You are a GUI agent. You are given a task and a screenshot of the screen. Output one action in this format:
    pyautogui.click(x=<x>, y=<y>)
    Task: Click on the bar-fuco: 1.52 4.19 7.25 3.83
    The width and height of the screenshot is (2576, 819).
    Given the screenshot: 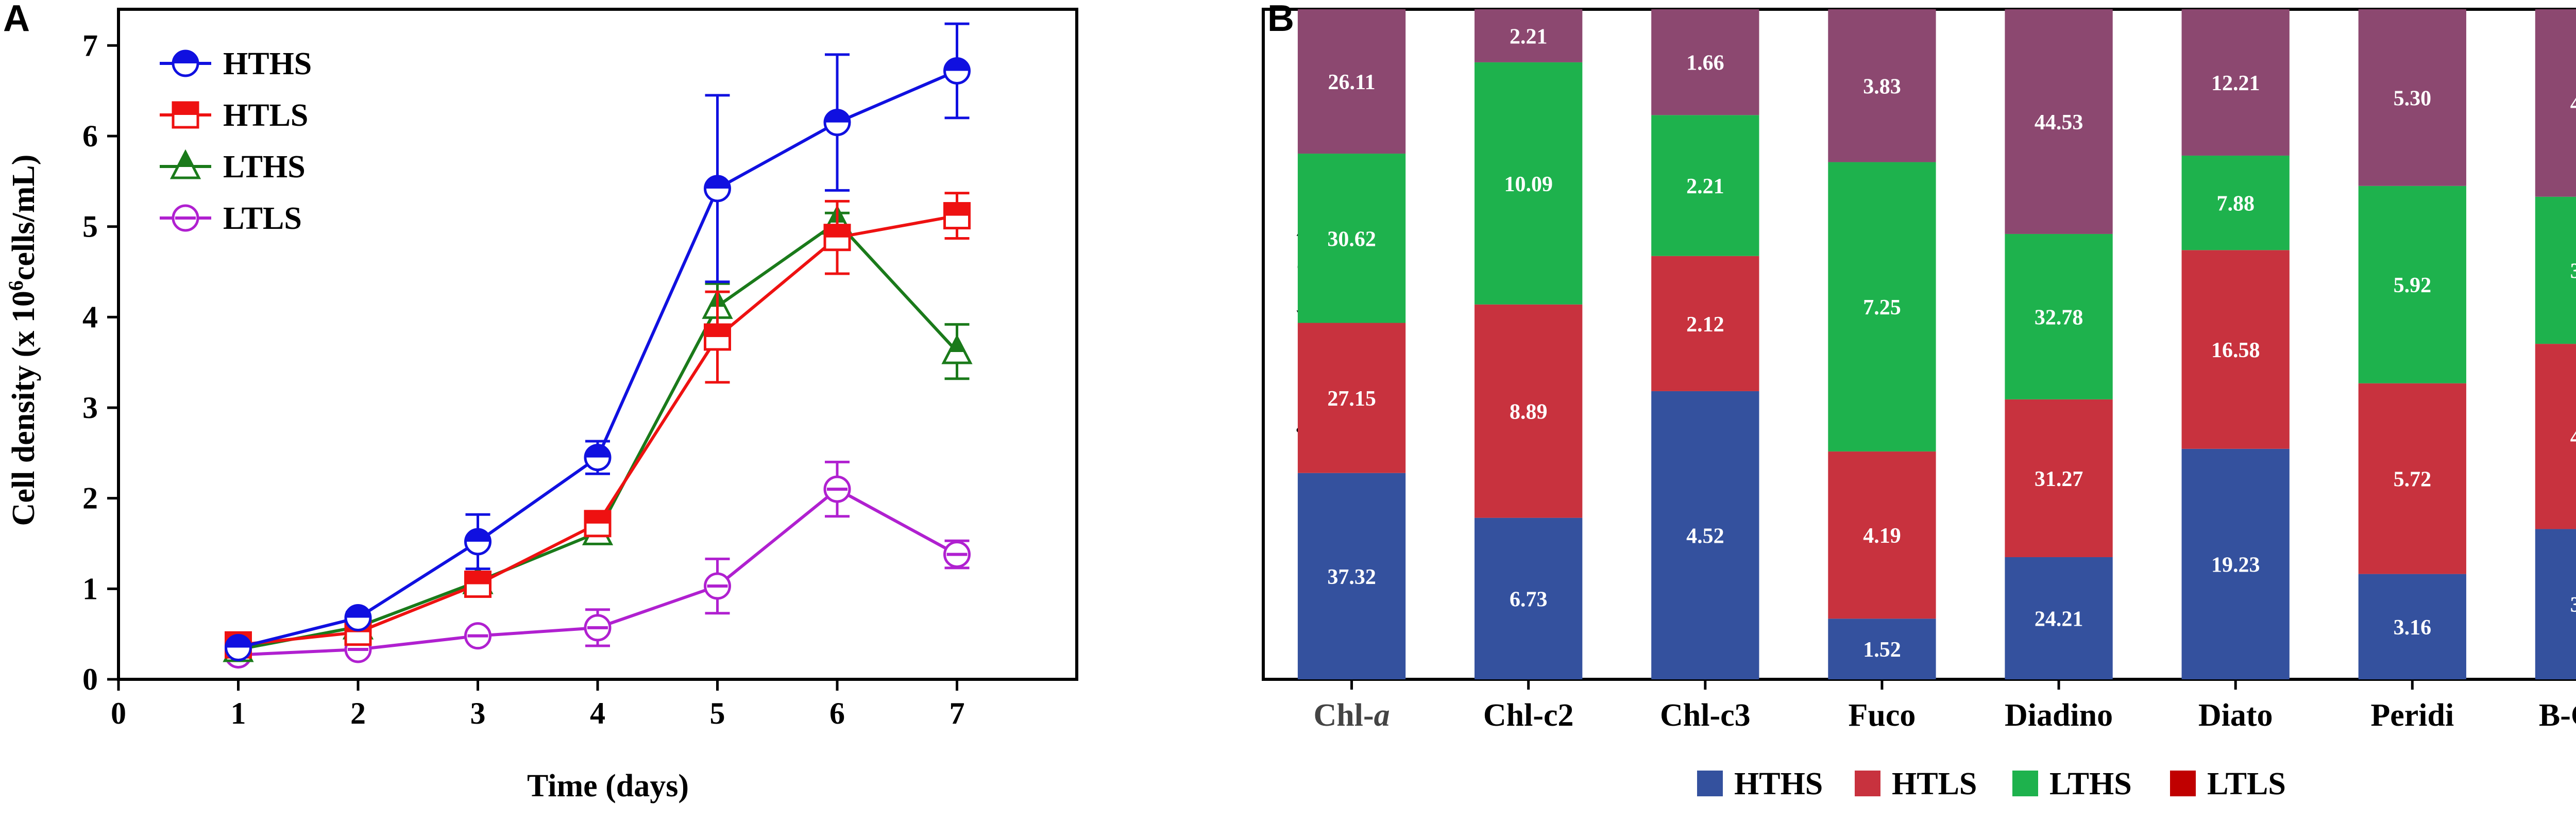 What is the action you would take?
    pyautogui.click(x=1882, y=344)
    